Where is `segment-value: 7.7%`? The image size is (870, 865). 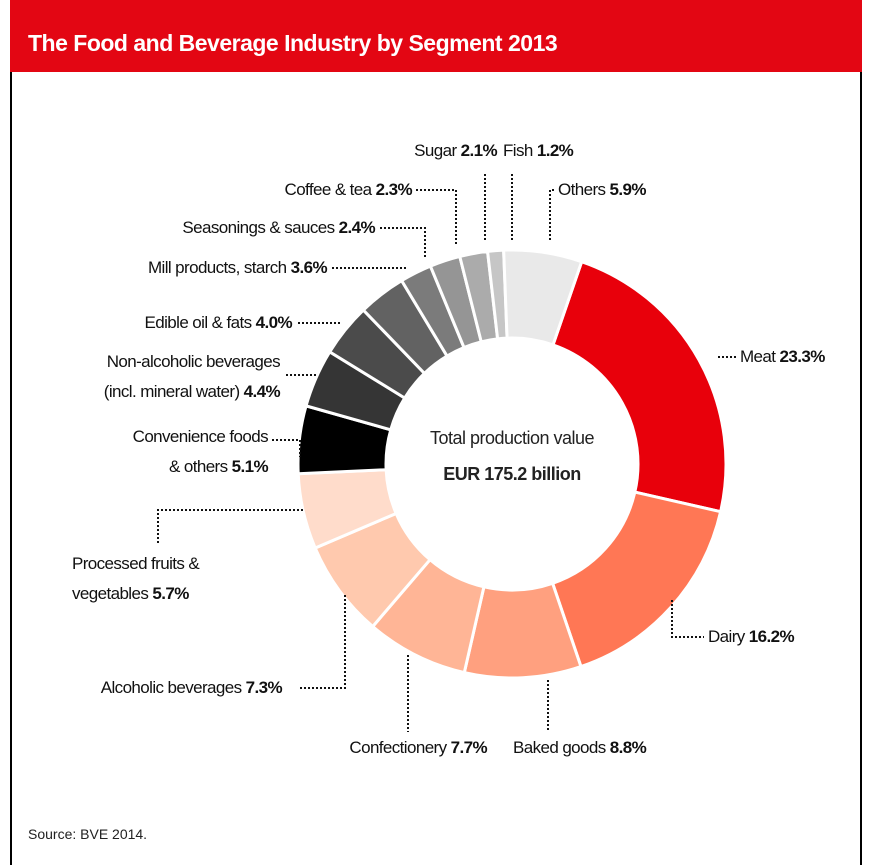 segment-value: 7.7% is located at coordinates (469, 747).